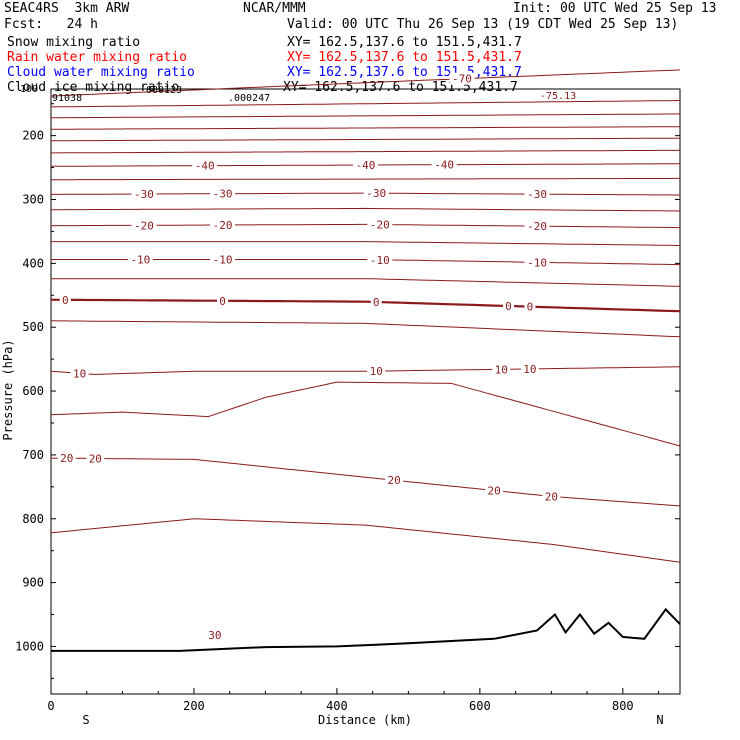  What do you see at coordinates (74, 42) in the screenshot?
I see `field-snow-name: Snow mixing ratio` at bounding box center [74, 42].